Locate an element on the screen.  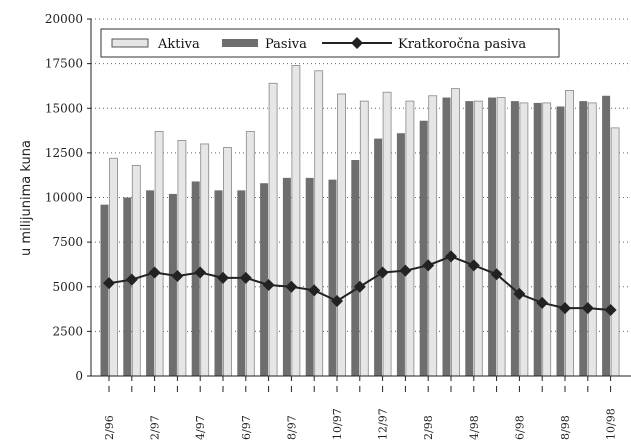
y-tick-label: 0 is located at coordinates (79, 376).